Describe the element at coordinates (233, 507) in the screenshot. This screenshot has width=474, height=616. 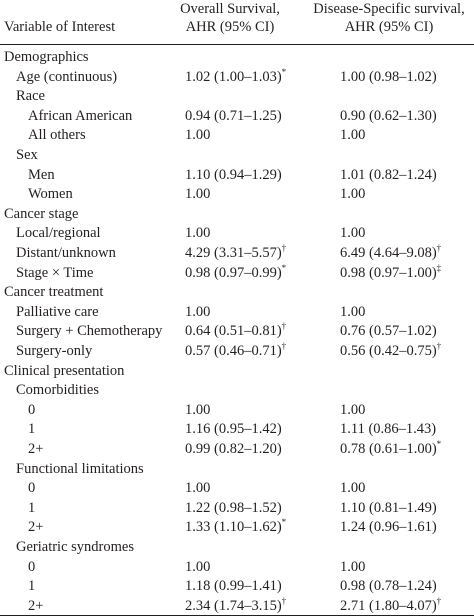
I see `value-cell: 1.22 (0.98–1.52)` at that location.